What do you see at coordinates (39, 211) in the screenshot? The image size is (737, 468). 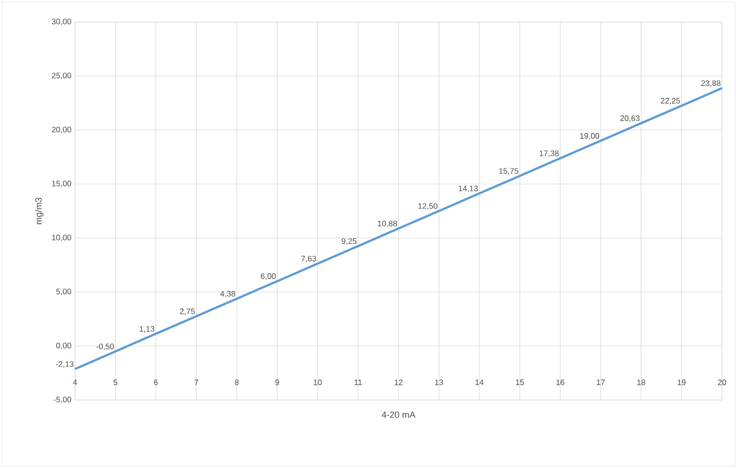 I see `y-axis-title: mg/m3` at bounding box center [39, 211].